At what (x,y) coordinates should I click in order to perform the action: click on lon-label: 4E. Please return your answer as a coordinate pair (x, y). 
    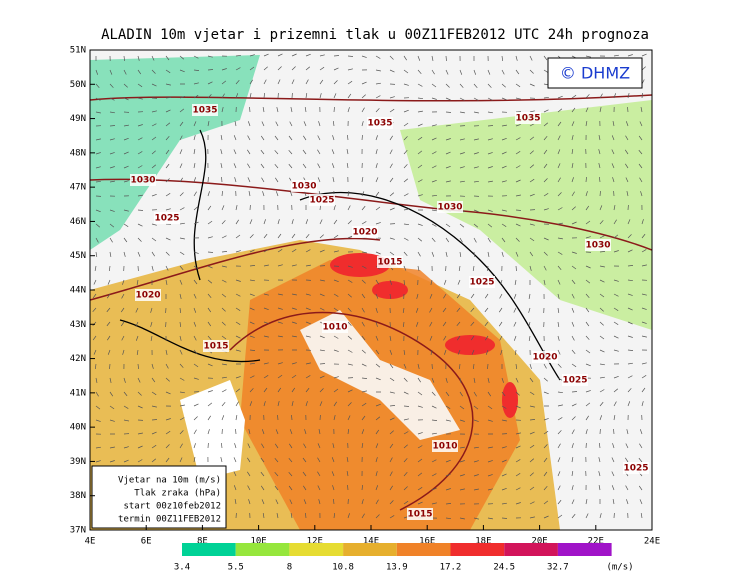
    Looking at the image, I should click on (90, 542).